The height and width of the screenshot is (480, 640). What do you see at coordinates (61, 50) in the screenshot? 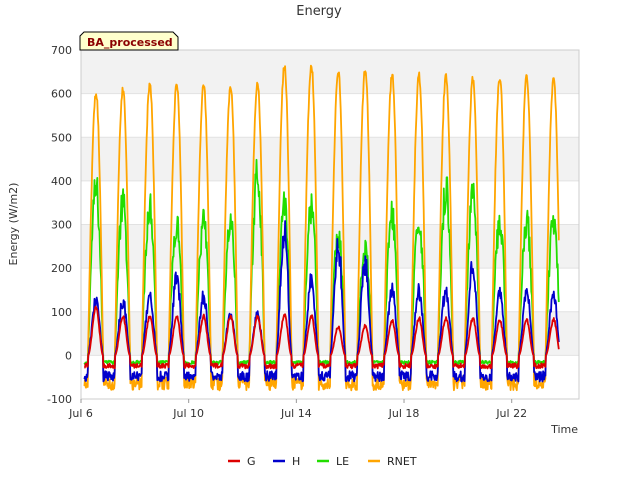
I see `y-tick-label: 700` at bounding box center [61, 50].